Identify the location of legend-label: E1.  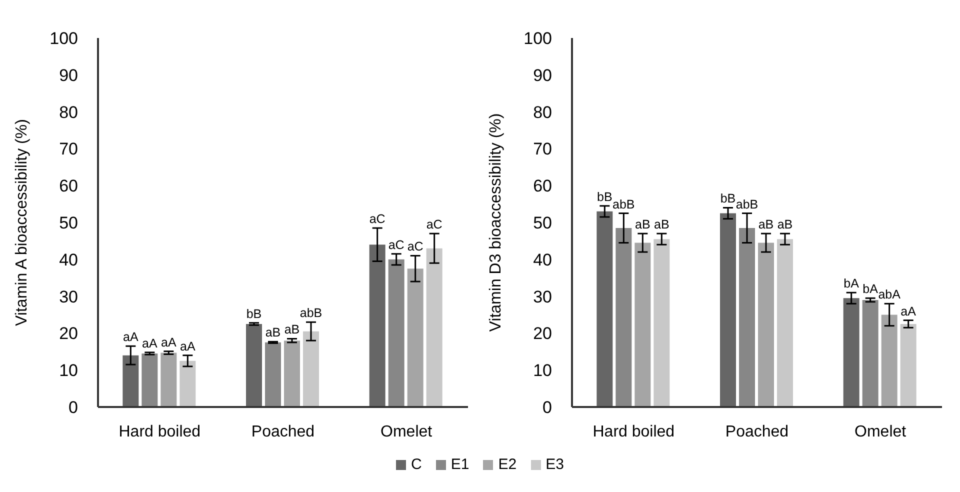
(460, 464).